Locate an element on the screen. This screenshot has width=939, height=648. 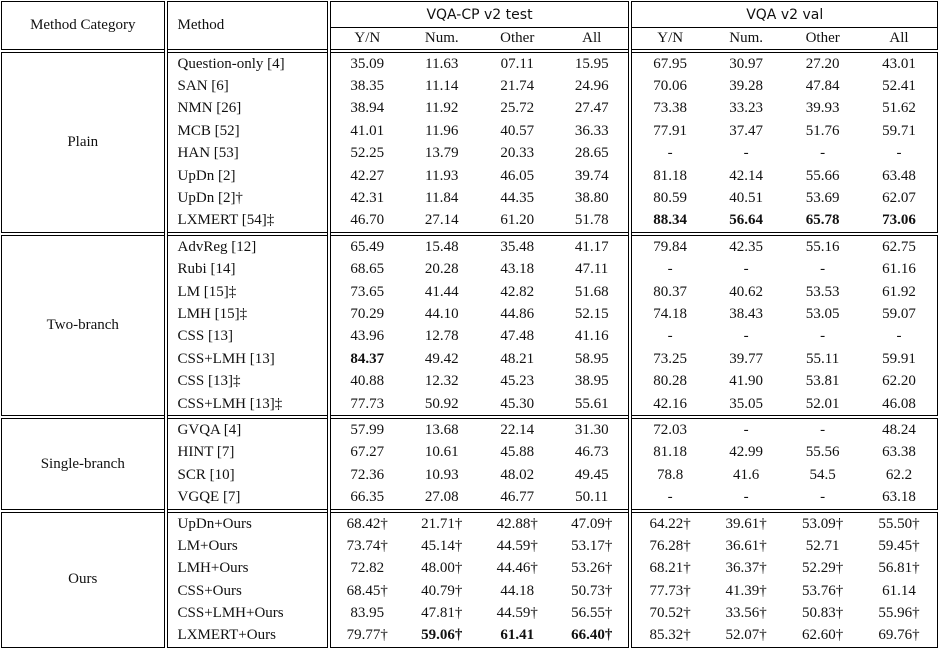
value-text: 41.90 is located at coordinates (746, 381).